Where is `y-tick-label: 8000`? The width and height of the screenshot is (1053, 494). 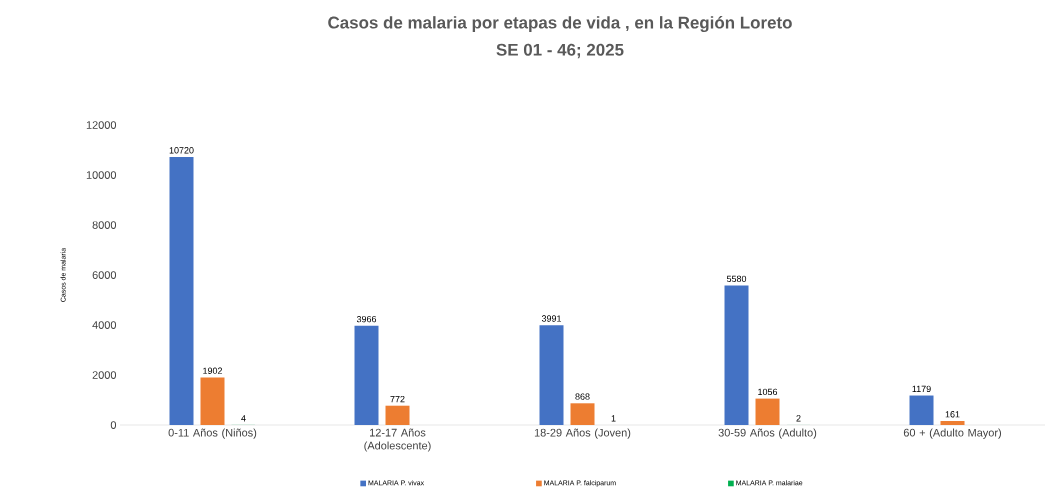
y-tick-label: 8000 is located at coordinates (104, 225).